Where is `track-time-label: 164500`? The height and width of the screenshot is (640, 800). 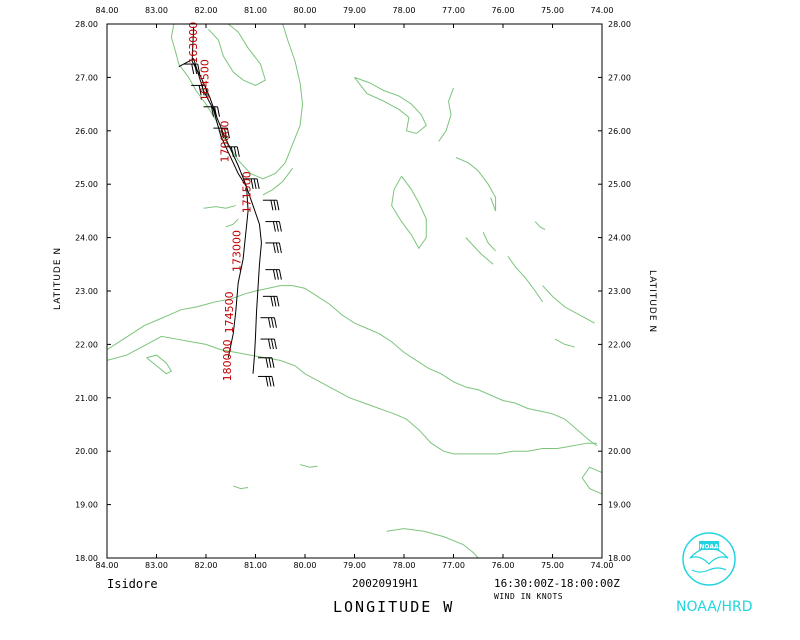 track-time-label: 164500 is located at coordinates (204, 80).